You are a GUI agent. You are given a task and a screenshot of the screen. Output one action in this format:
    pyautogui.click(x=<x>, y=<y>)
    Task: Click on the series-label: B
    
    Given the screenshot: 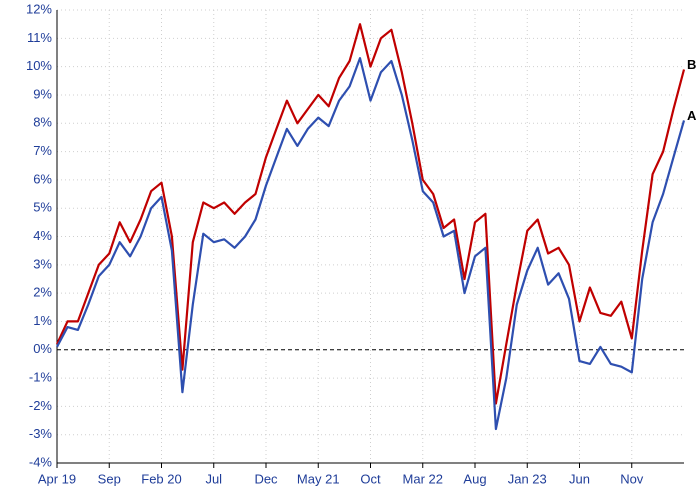 What is the action you would take?
    pyautogui.click(x=691, y=64)
    